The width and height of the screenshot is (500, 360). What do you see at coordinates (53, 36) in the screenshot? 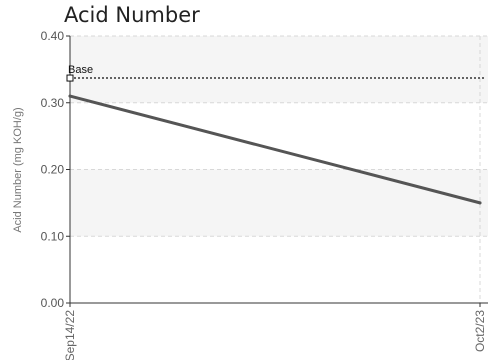
I see `y-tick-label: 0.40` at bounding box center [53, 36].